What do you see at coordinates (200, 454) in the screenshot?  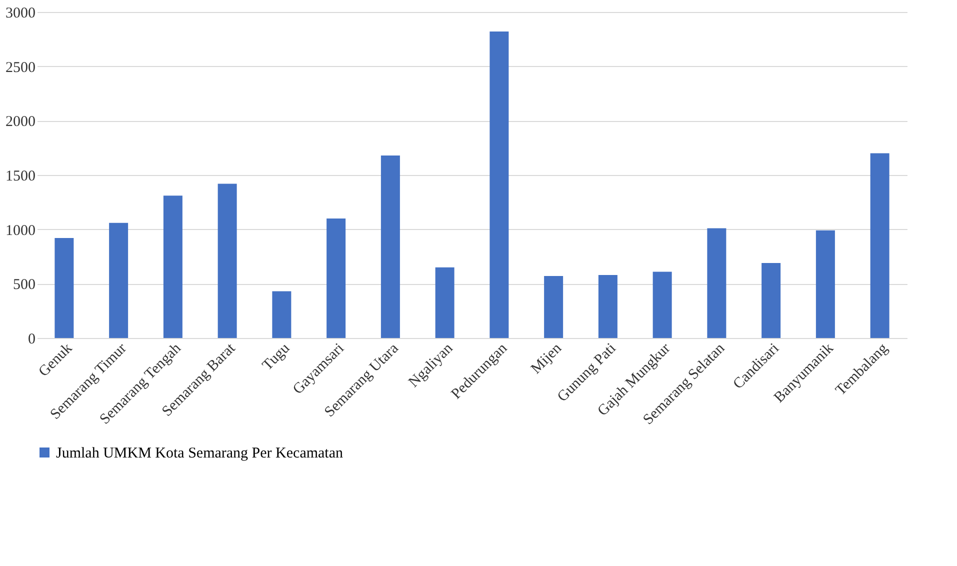 I see `legend-label: Jumlah UMKM Kota Semarang Per Kecamatan` at bounding box center [200, 454].